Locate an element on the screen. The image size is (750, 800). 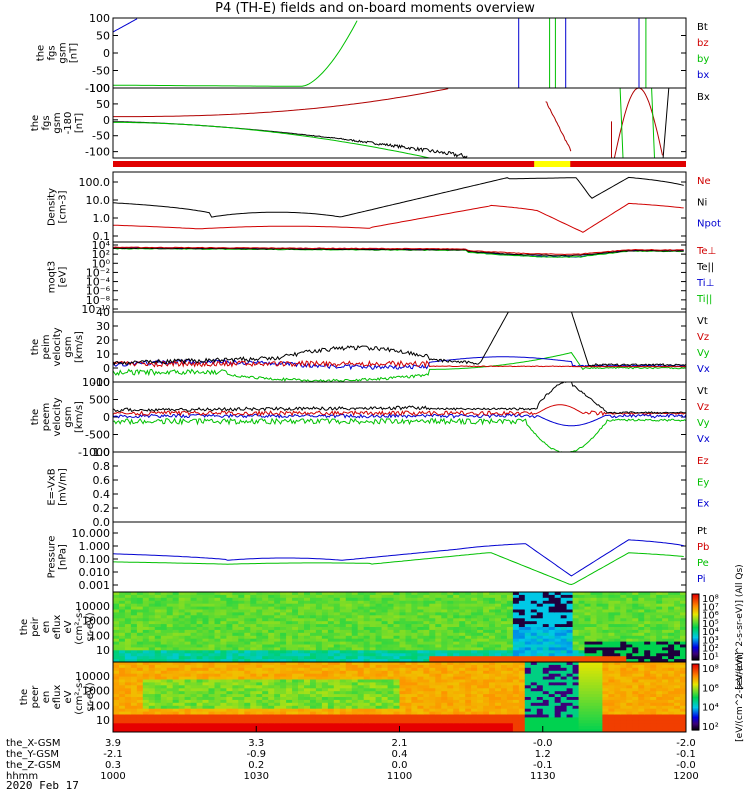
ylabel-line: sr-eV) is located at coordinates (90, 696).